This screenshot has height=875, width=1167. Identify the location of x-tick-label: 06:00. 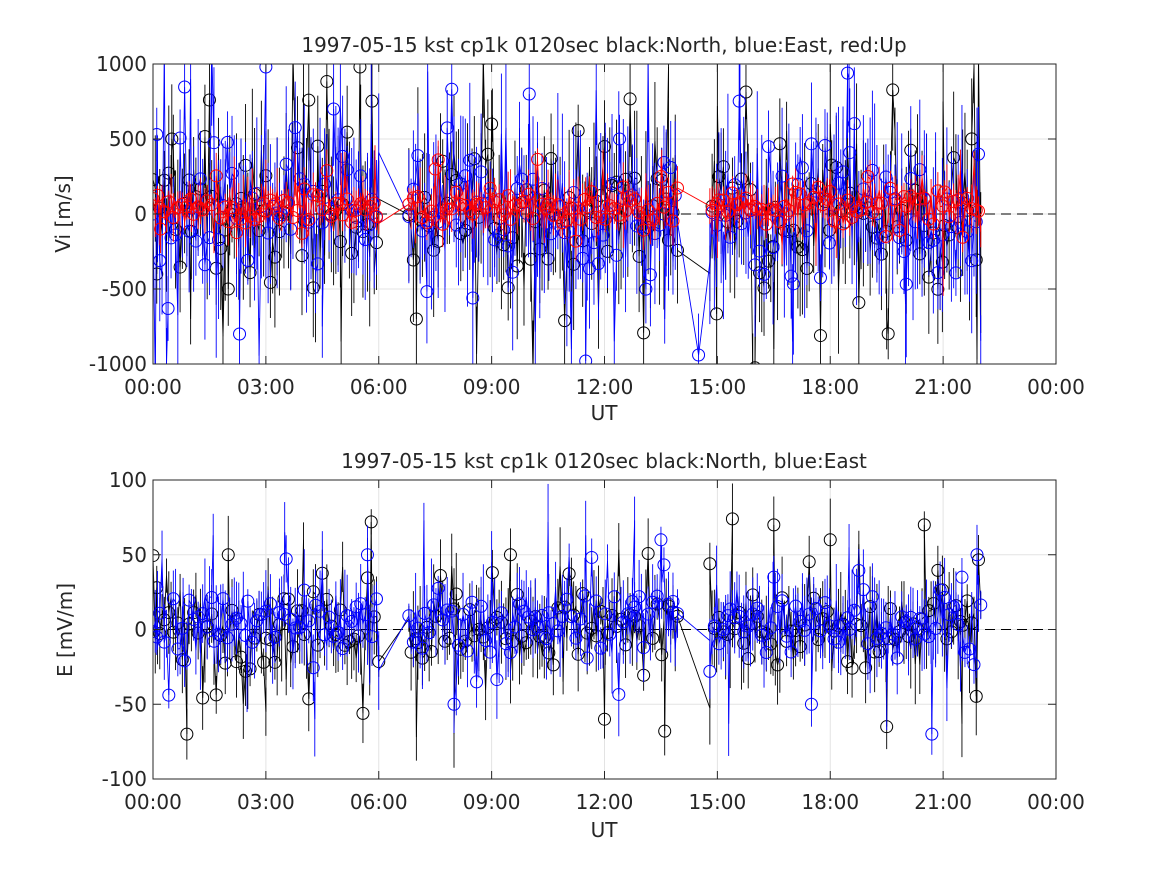
(379, 802).